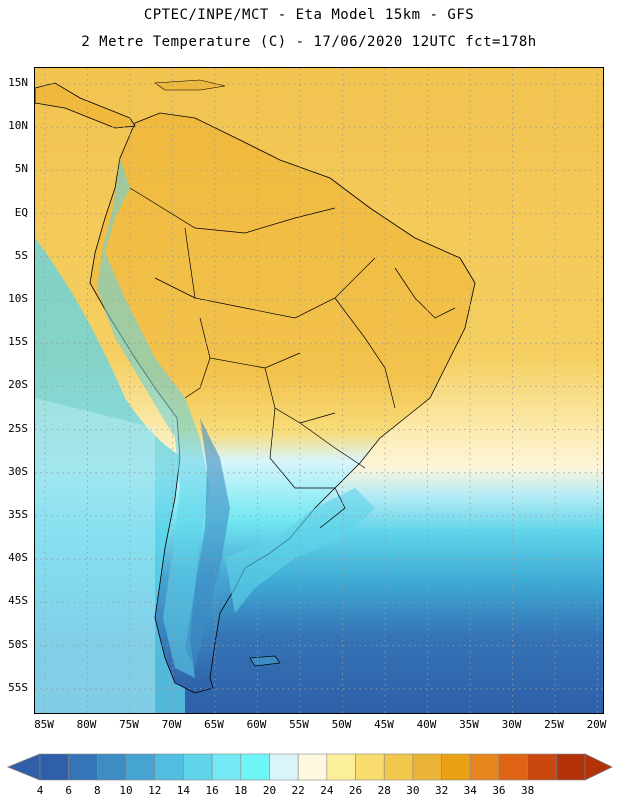  What do you see at coordinates (470, 790) in the screenshot?
I see `colorbar-value-label: 34` at bounding box center [470, 790].